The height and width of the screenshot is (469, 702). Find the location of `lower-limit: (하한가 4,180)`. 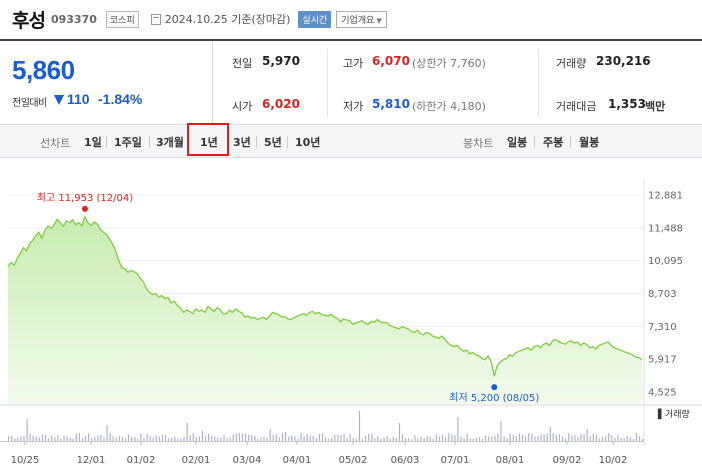

lower-limit: (하한가 4,180) is located at coordinates (449, 106).